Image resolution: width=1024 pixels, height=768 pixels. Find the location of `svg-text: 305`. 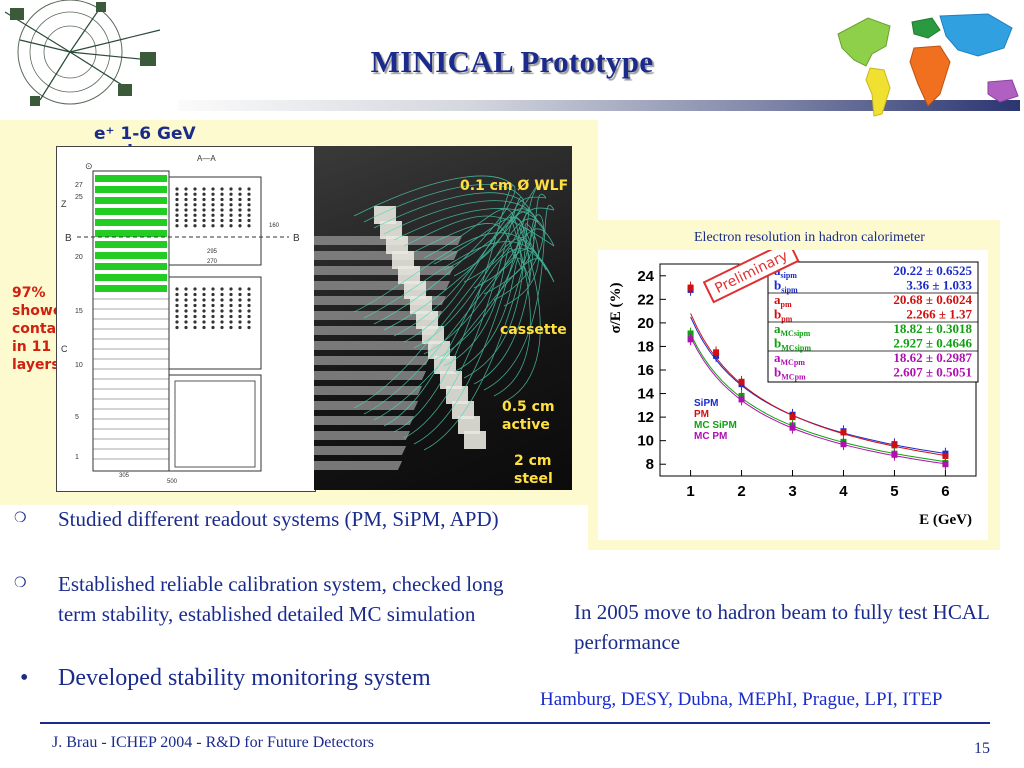

svg-text: 305 is located at coordinates (124, 476).